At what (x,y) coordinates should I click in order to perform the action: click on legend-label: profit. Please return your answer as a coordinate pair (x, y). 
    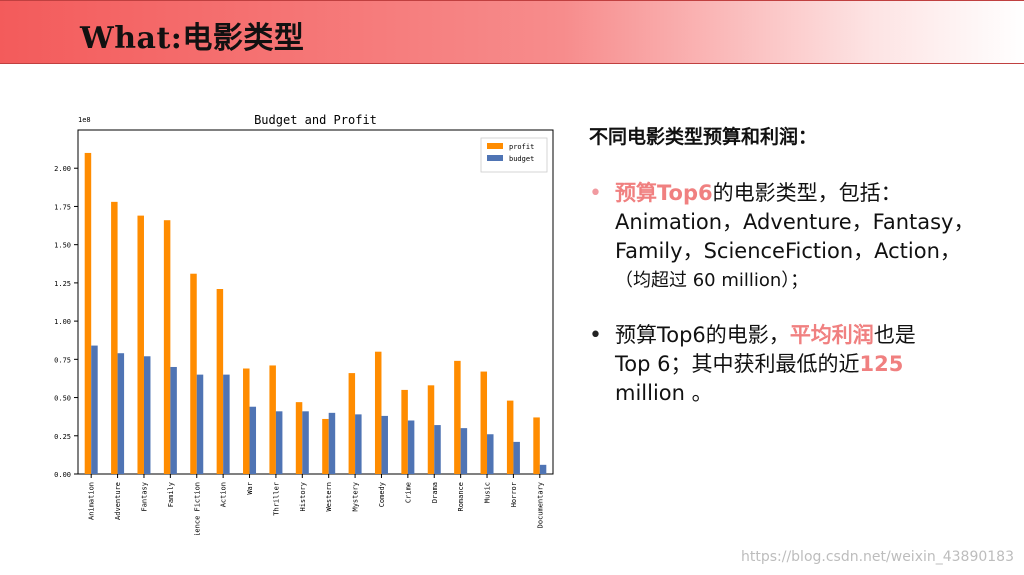
    Looking at the image, I should click on (521, 147).